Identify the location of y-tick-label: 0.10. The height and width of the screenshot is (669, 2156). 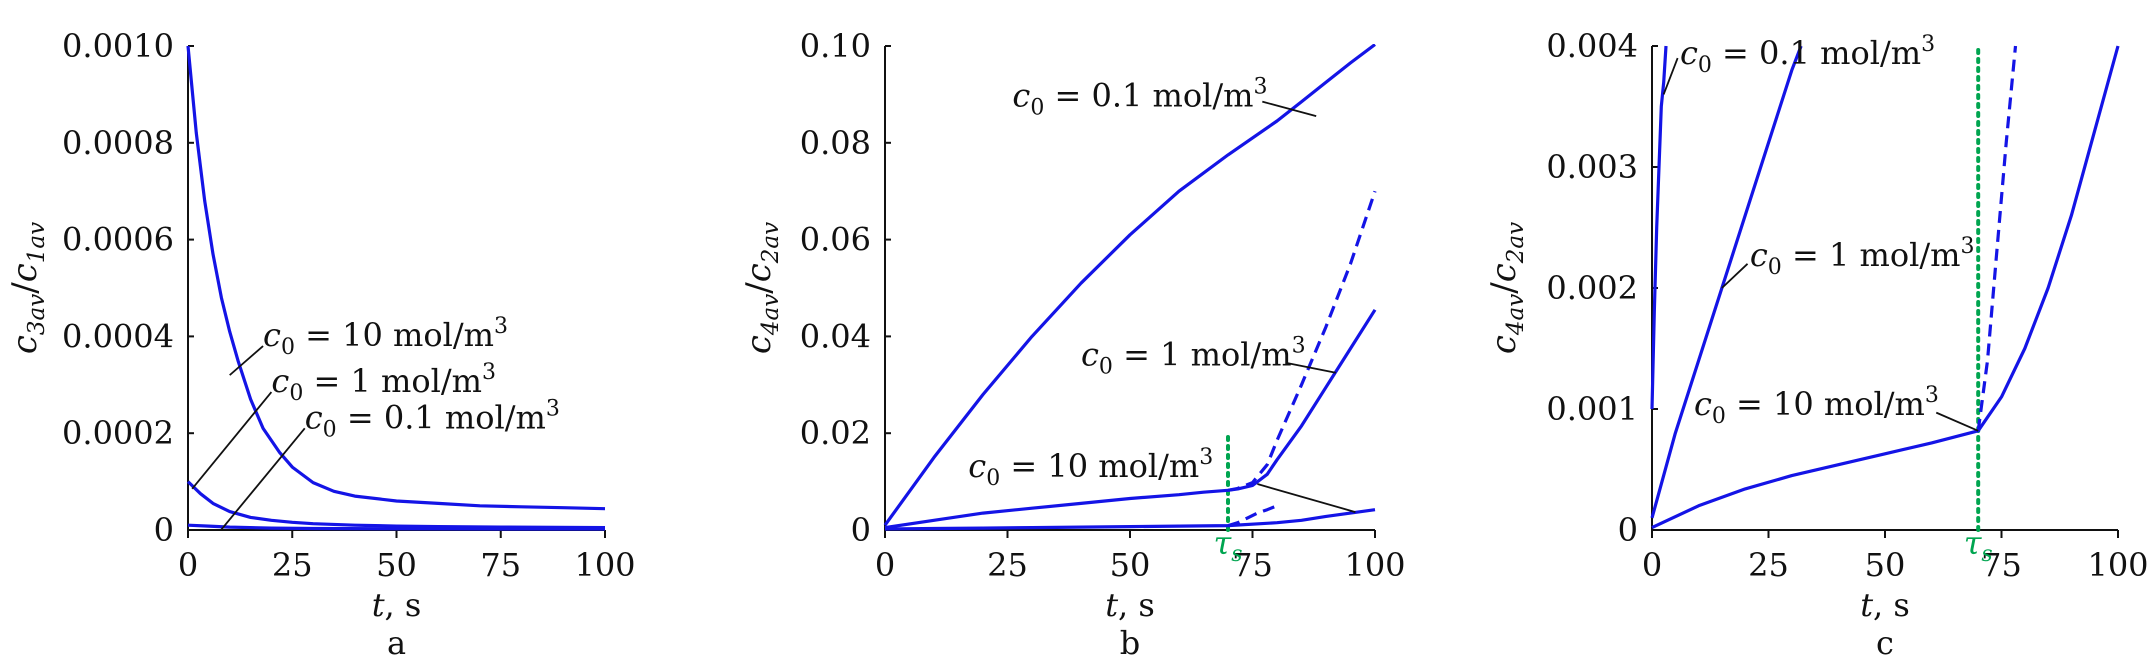
(835, 46).